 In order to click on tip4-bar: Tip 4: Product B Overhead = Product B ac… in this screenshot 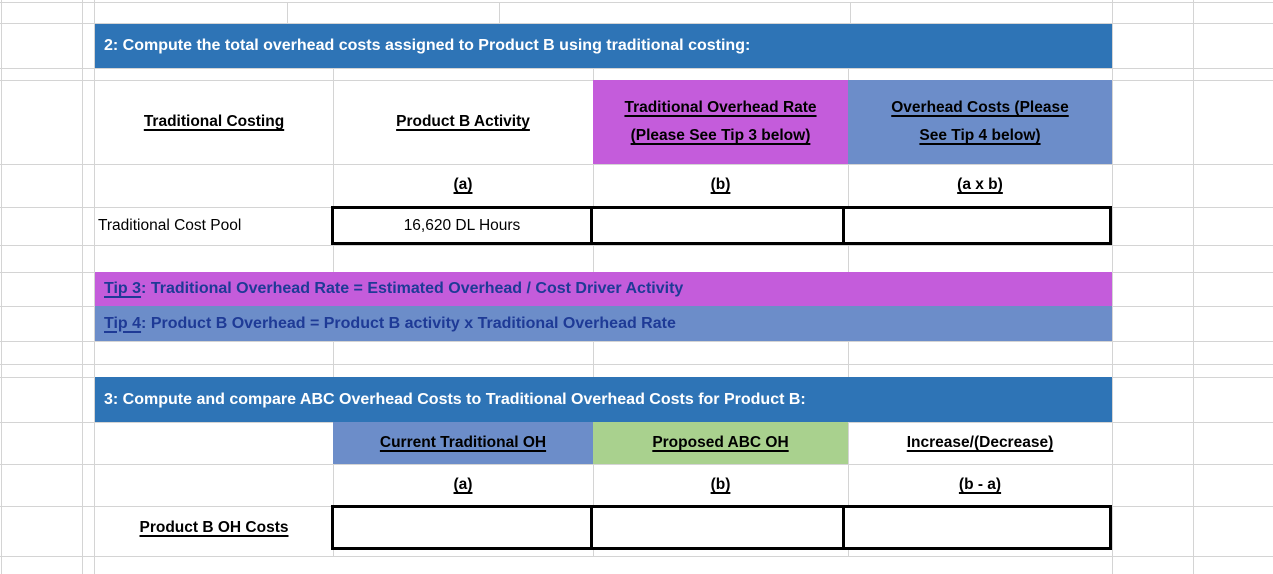, I will do `click(603, 323)`.